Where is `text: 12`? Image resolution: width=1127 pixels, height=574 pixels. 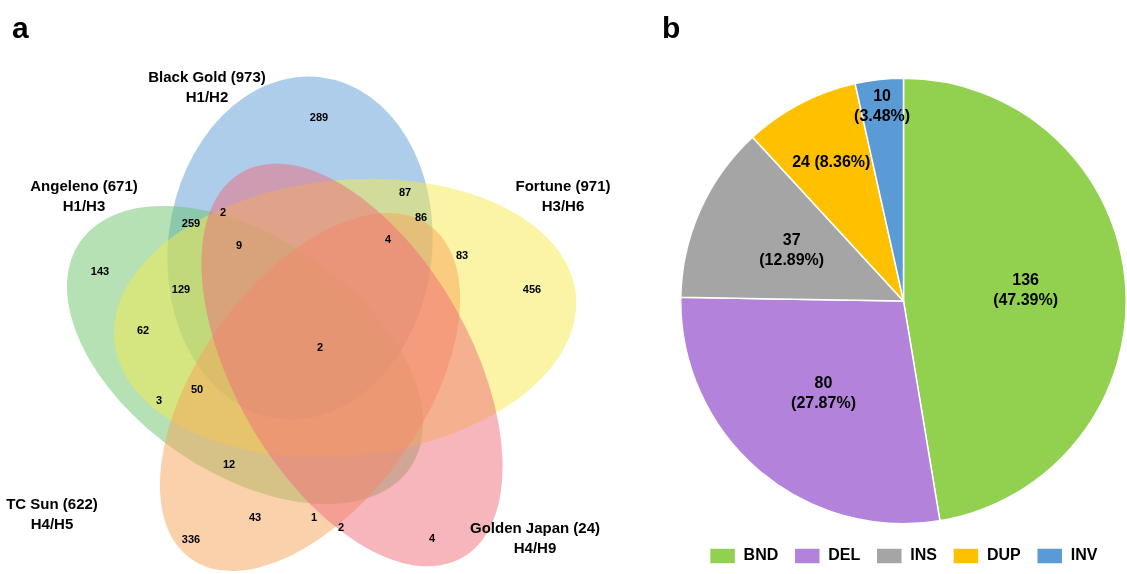 text: 12 is located at coordinates (229, 464).